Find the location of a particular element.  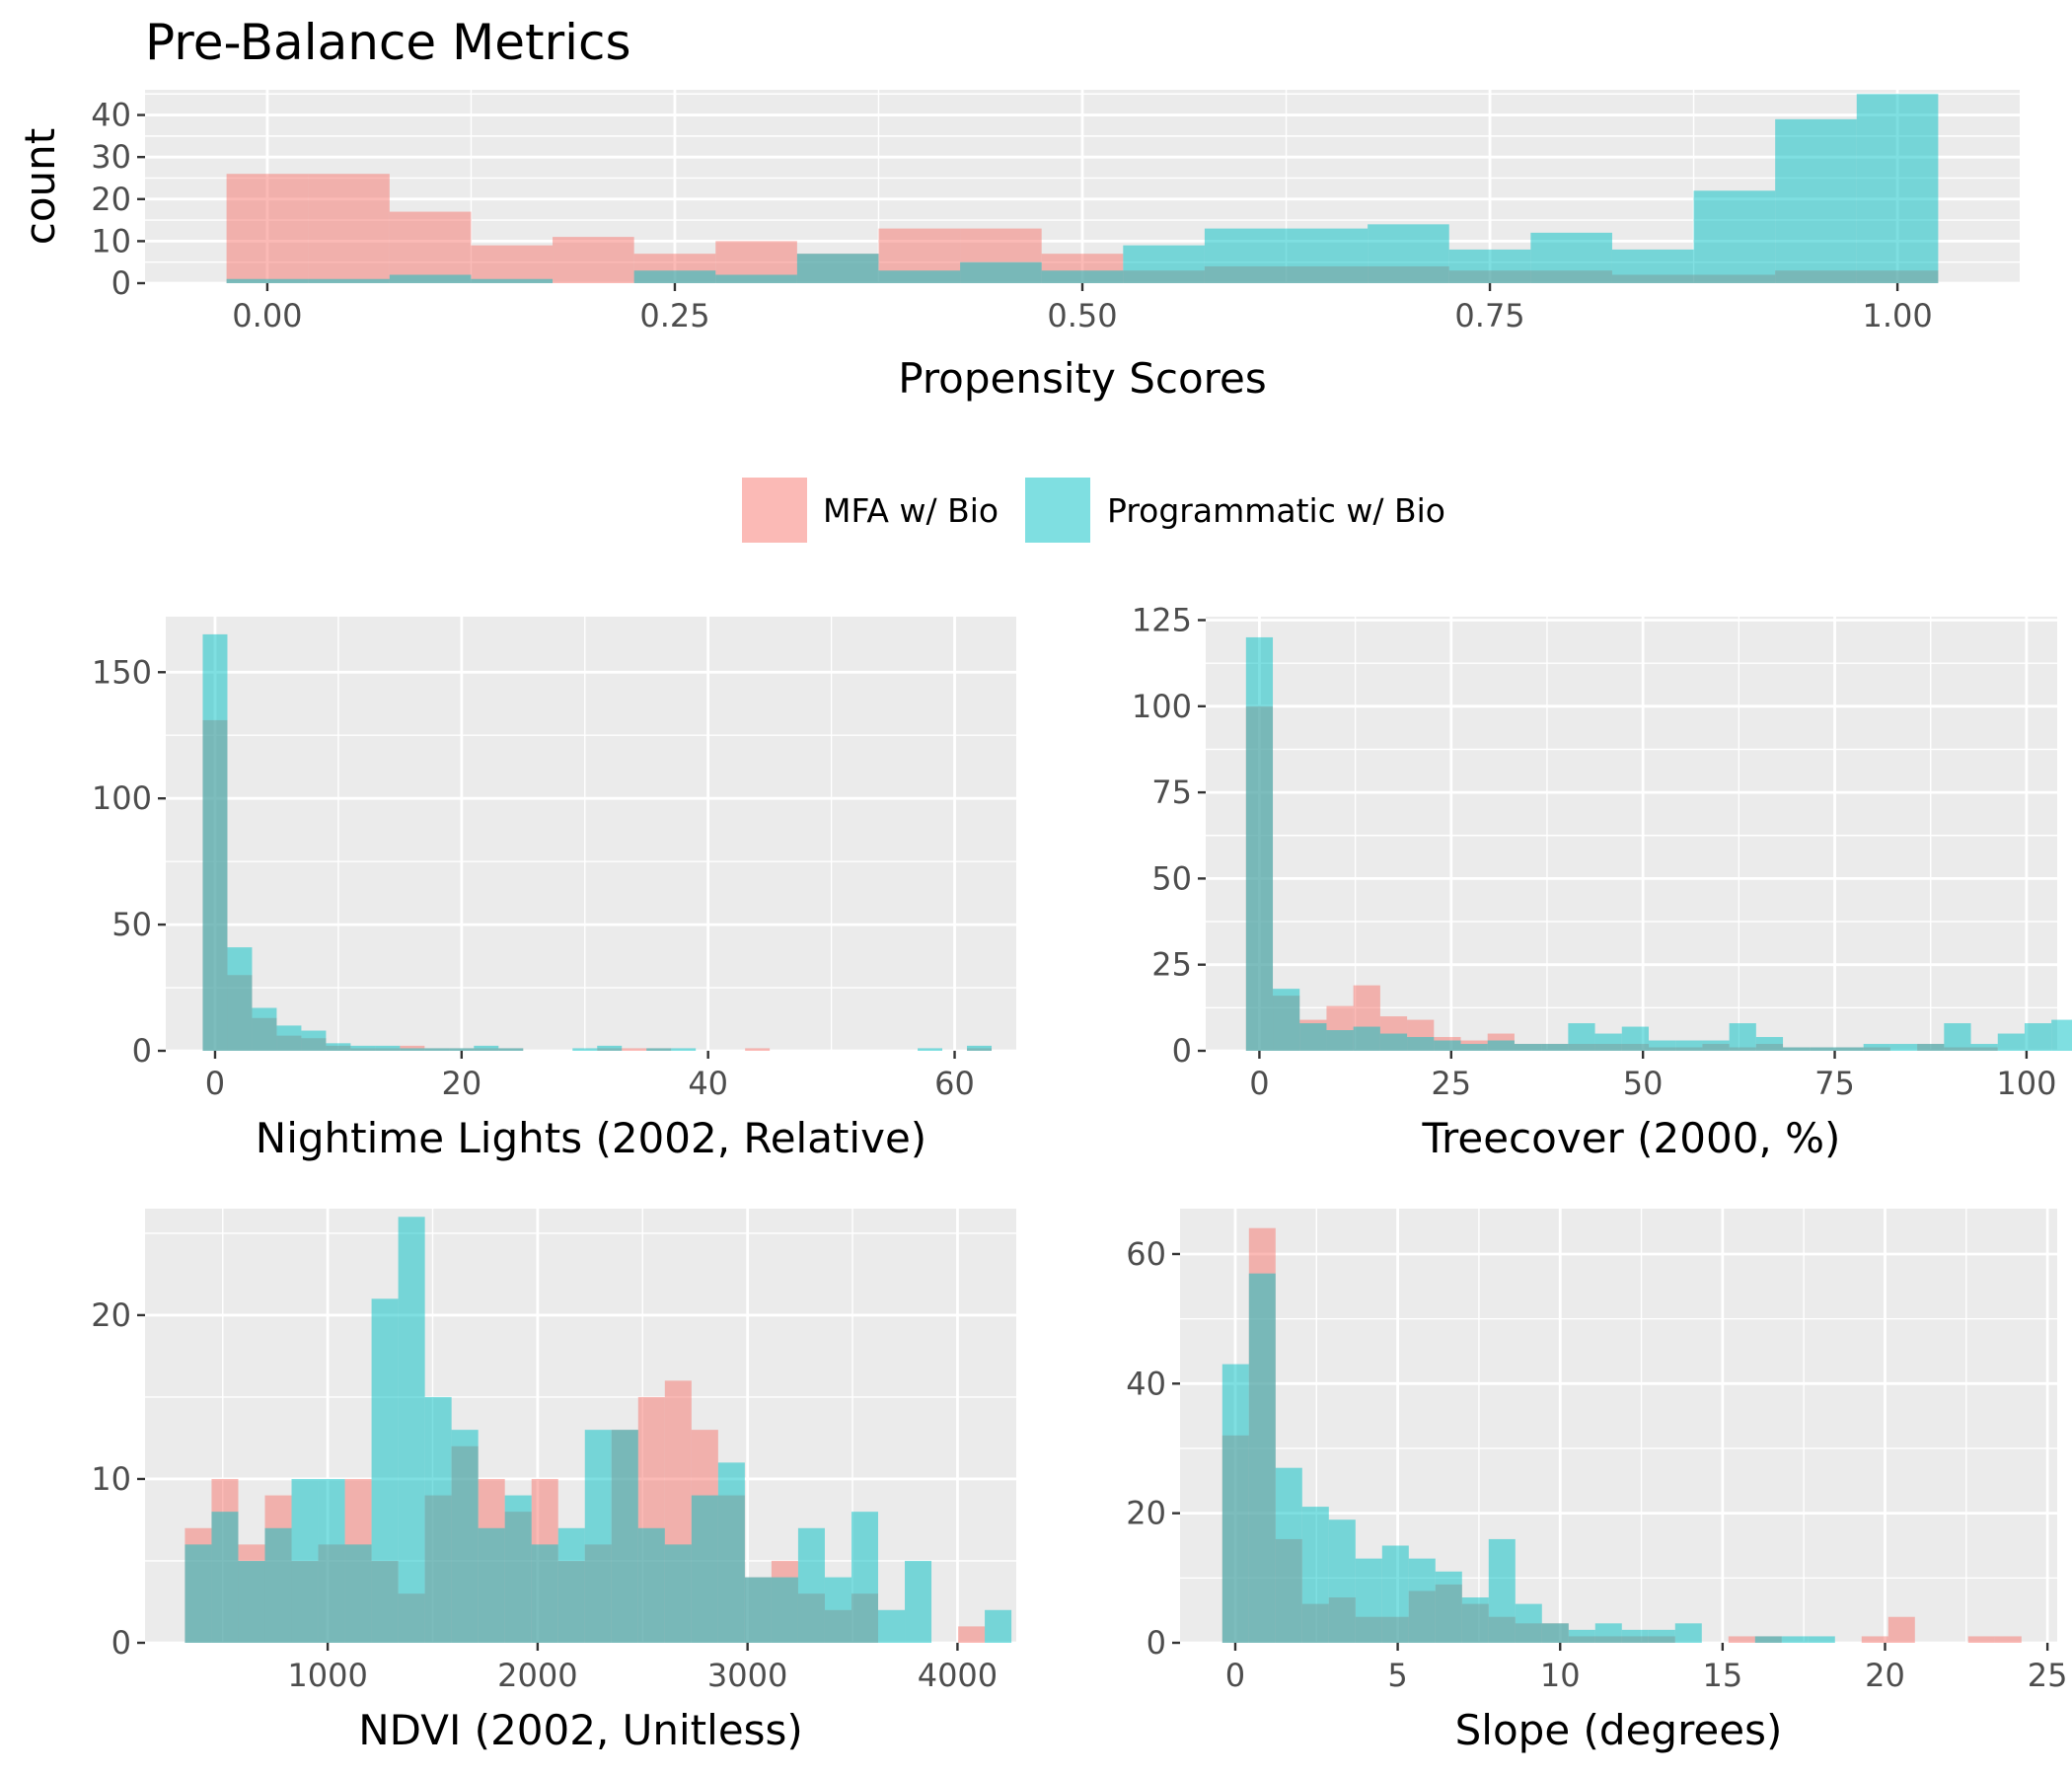

y-tick-label: 30 is located at coordinates (111, 157).